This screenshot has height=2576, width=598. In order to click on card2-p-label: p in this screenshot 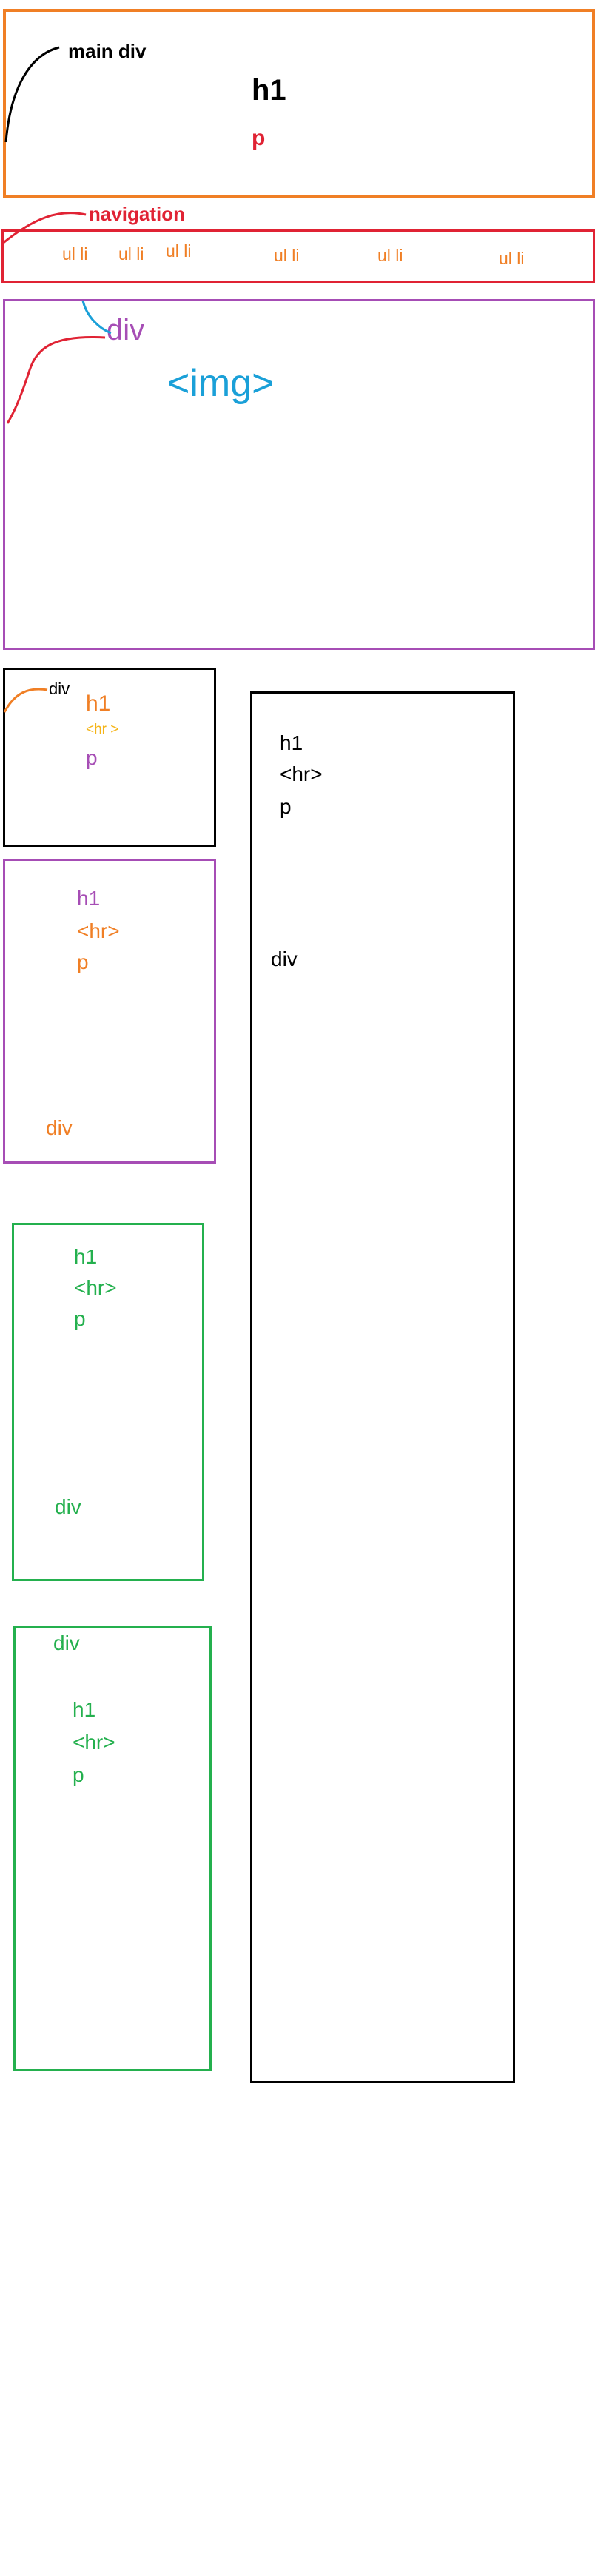, I will do `click(83, 961)`.